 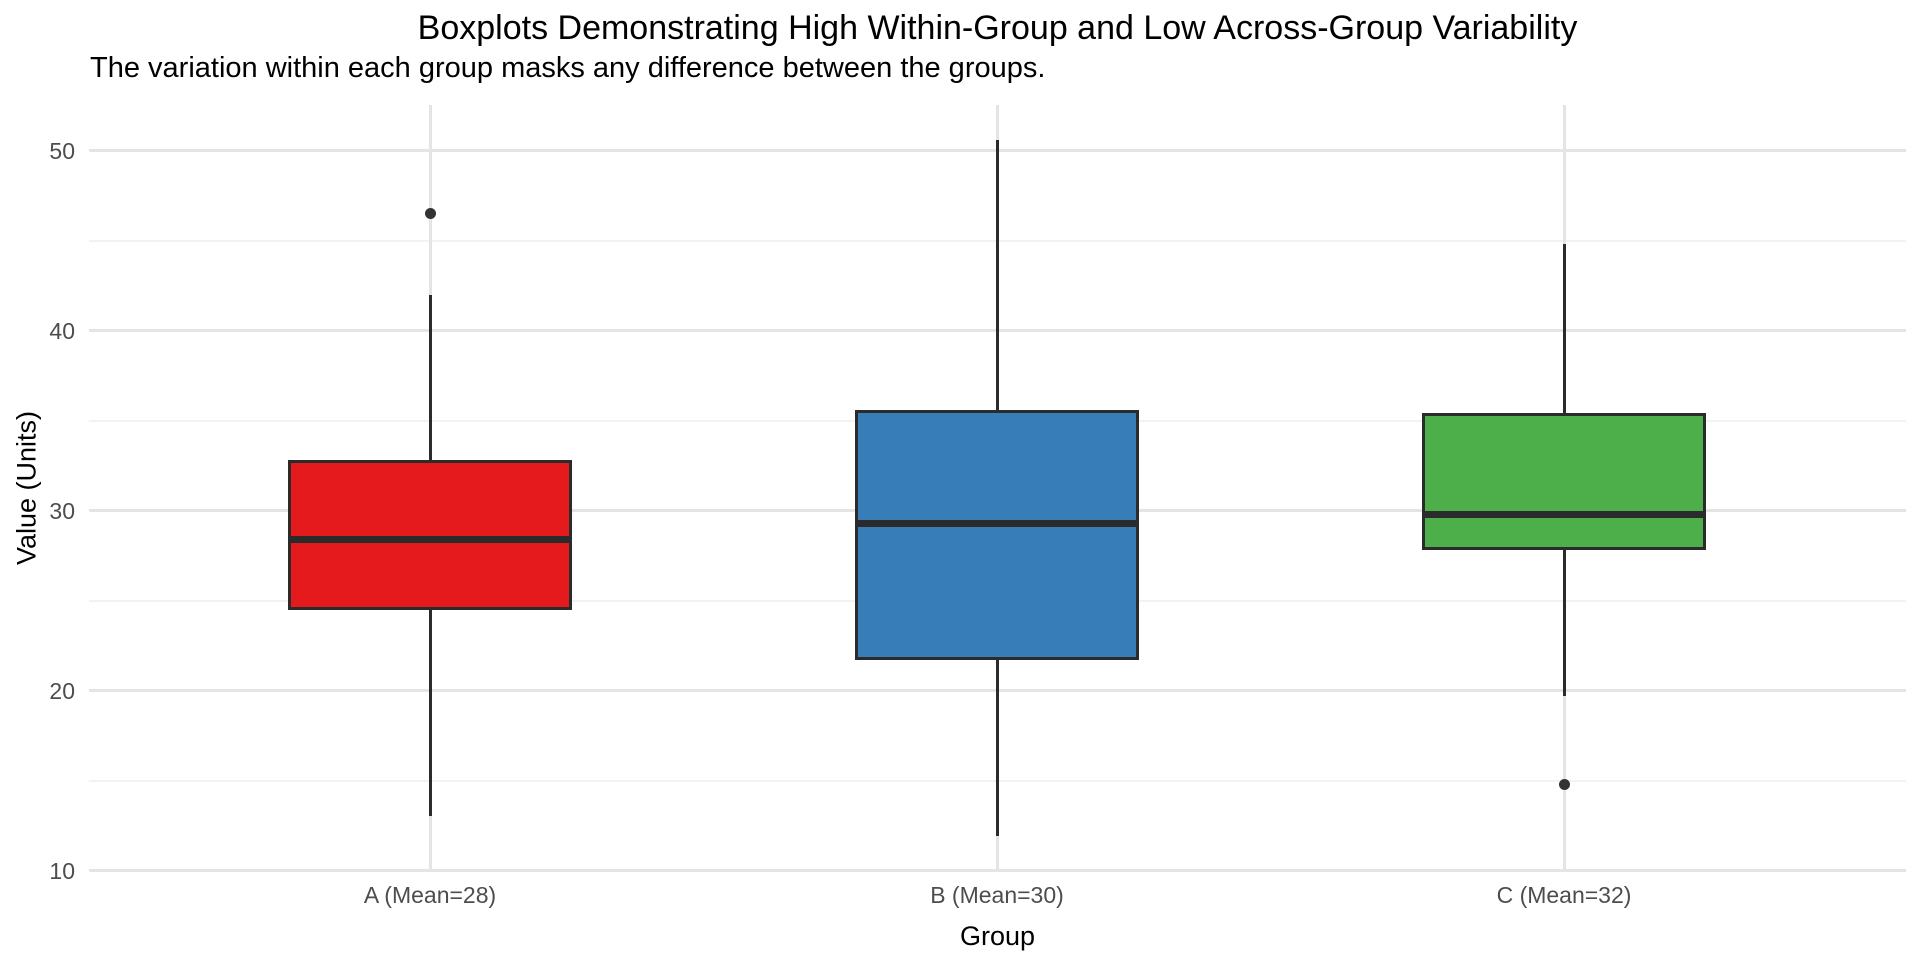 I want to click on y-tick-label-10: 10, so click(x=62, y=870).